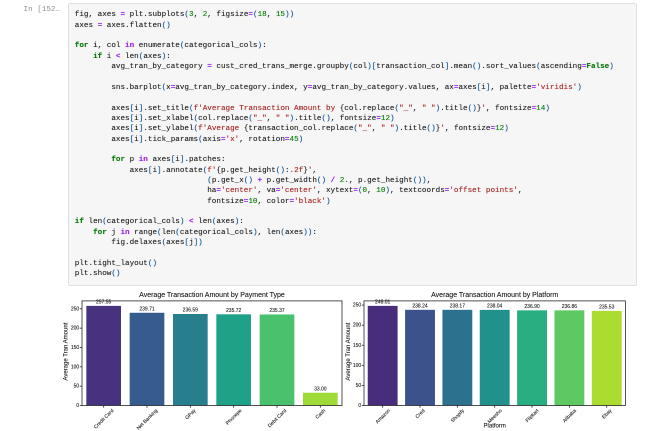  Describe the element at coordinates (148, 419) in the screenshot. I see `svg-text: Net Banking` at that location.